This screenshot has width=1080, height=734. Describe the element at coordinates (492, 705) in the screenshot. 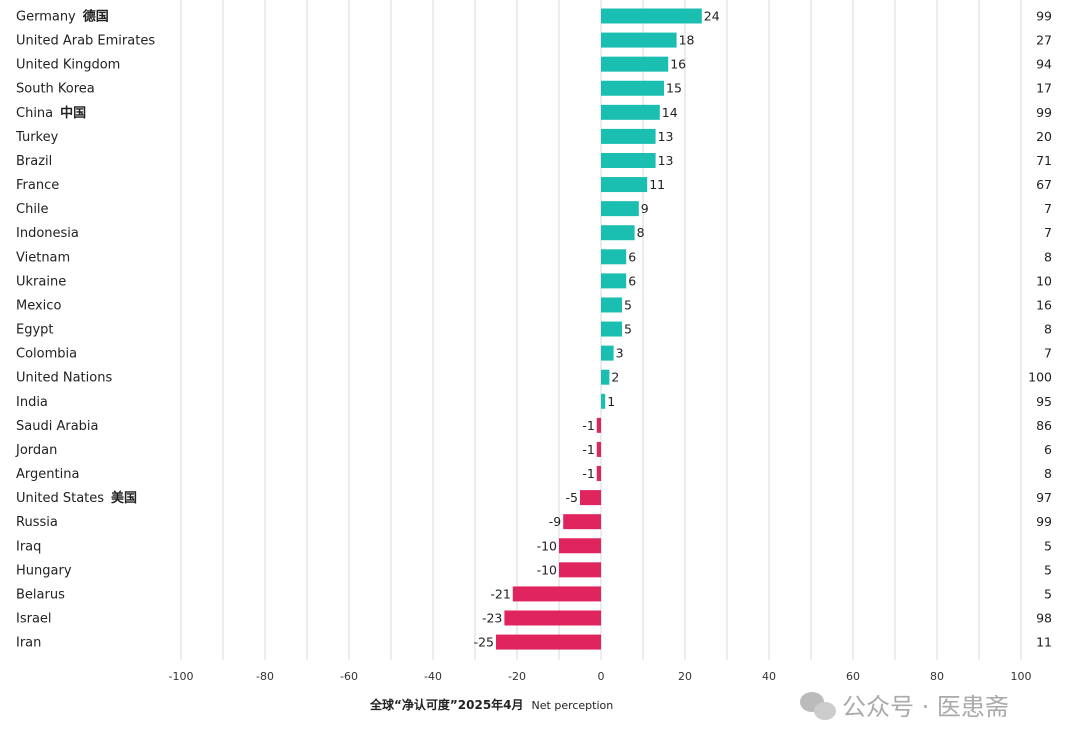

I see `x-axis-label: 全球“净认可度”2025年4月 Net perception` at that location.